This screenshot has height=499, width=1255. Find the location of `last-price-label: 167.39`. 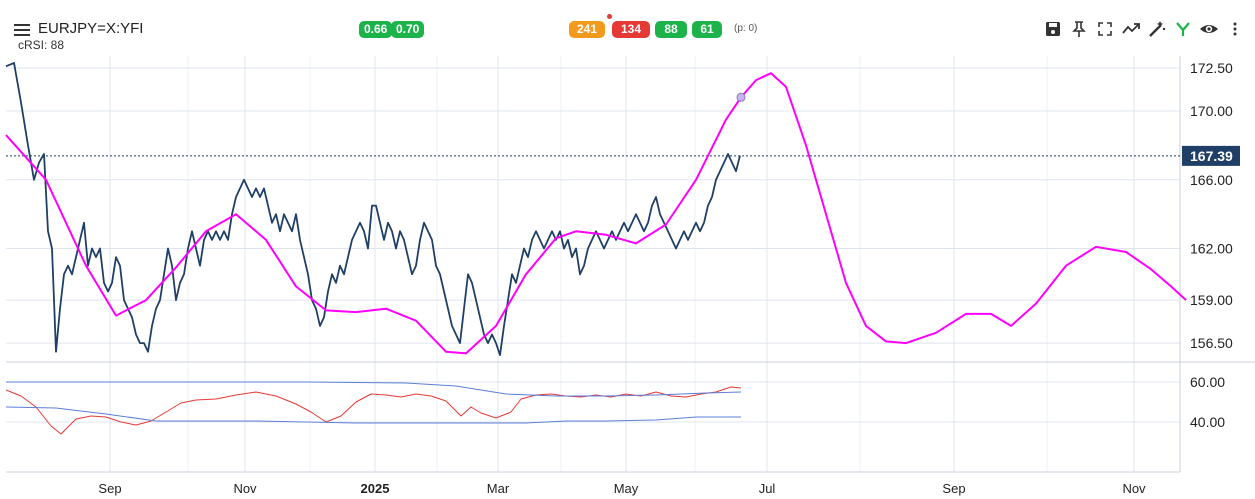

last-price-label: 167.39 is located at coordinates (1211, 156).